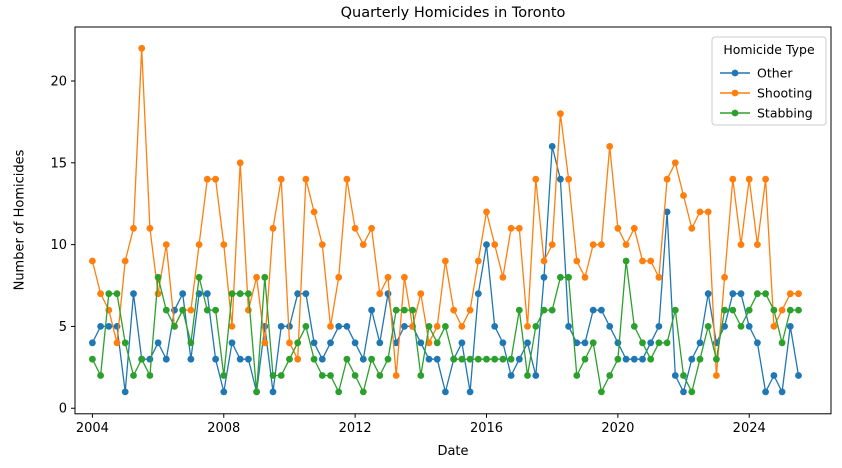 The height and width of the screenshot is (468, 842). Describe the element at coordinates (58, 163) in the screenshot. I see `y-tick-label: 15` at that location.